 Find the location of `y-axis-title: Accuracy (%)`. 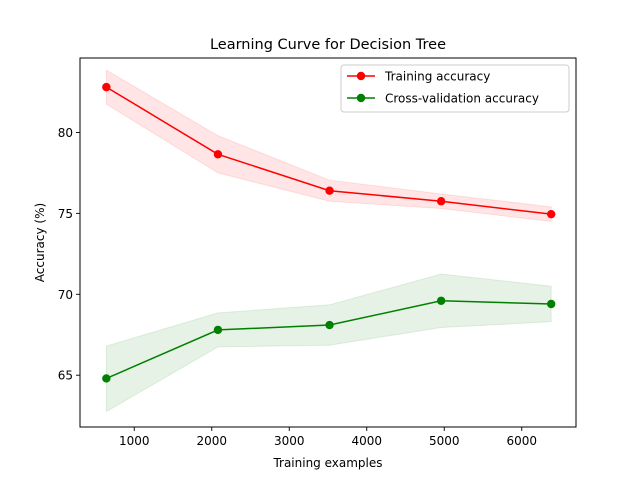

y-axis-title: Accuracy (%) is located at coordinates (40, 242).